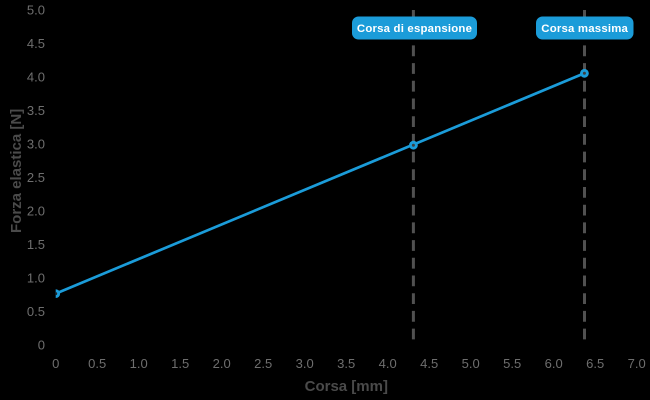 The image size is (650, 400). Describe the element at coordinates (584, 29) in the screenshot. I see `svg-text: Corsa massima` at that location.